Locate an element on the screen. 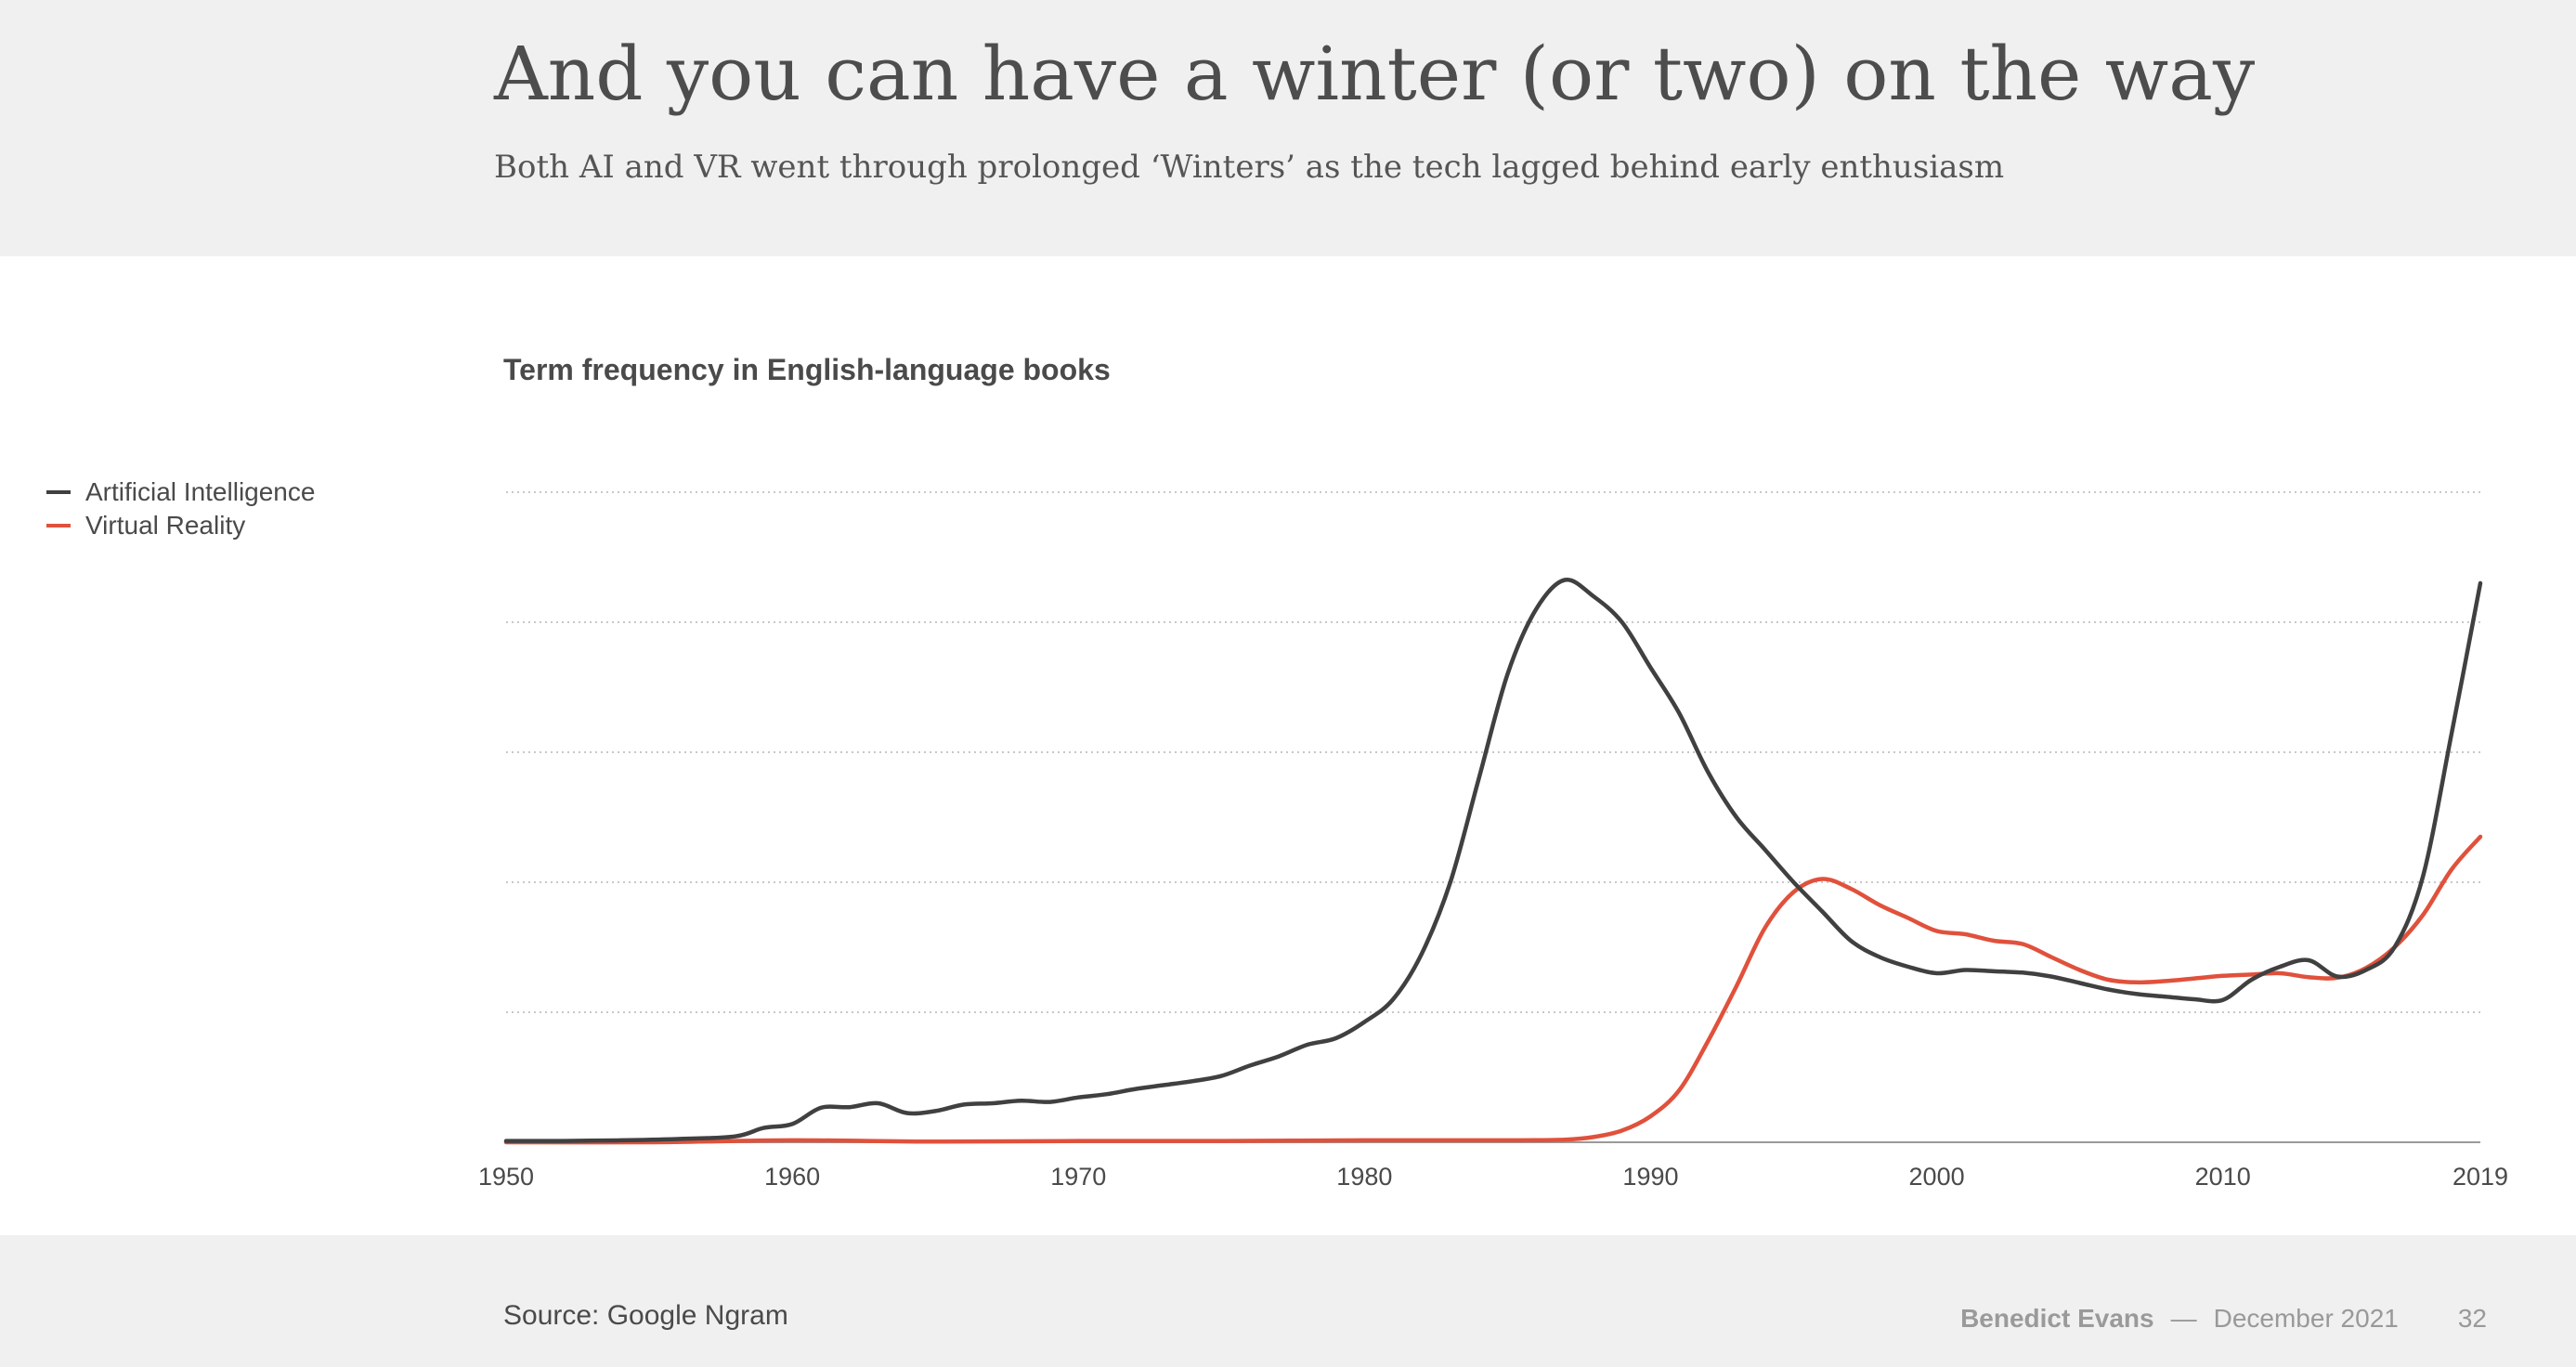 The height and width of the screenshot is (1367, 2576). x-tick-label: 2000 is located at coordinates (1937, 1177).